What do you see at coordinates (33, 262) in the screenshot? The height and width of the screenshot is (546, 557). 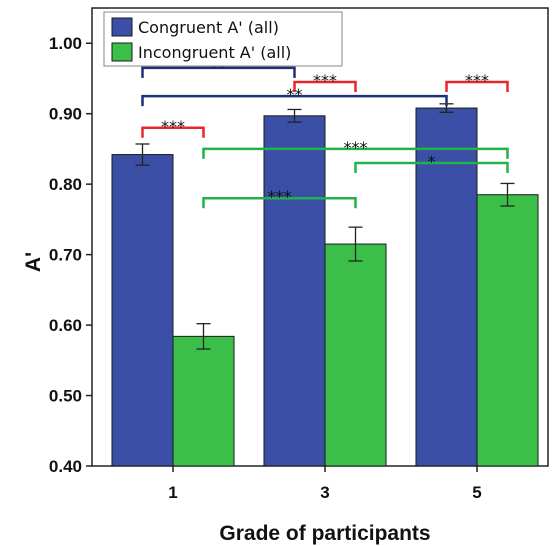 I see `y-axis-title: A'` at bounding box center [33, 262].